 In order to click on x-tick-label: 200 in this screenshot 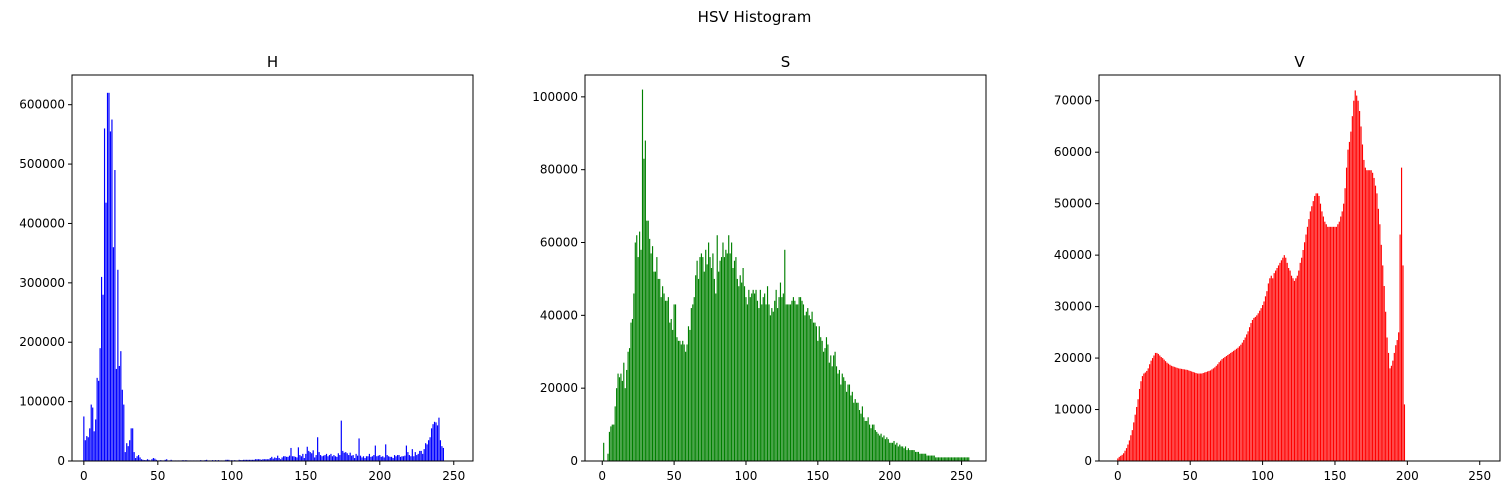, I will do `click(1407, 476)`.